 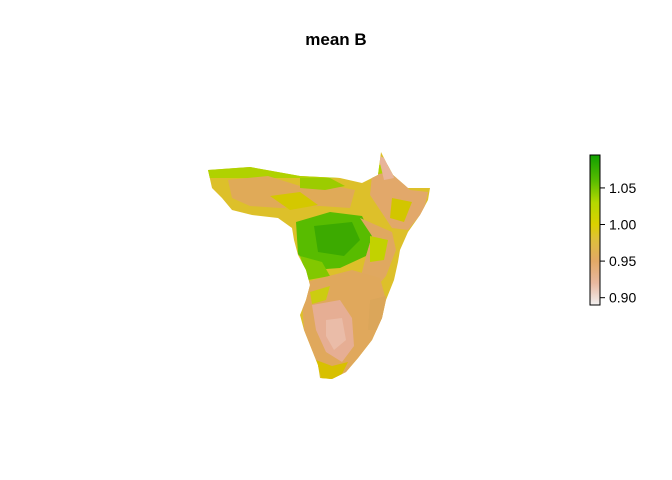 What do you see at coordinates (622, 261) in the screenshot?
I see `legend-tick-label: 0.95` at bounding box center [622, 261].